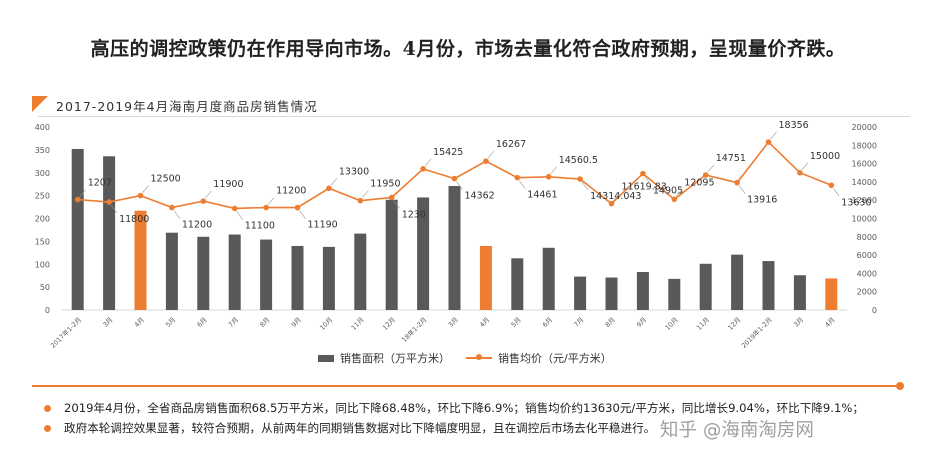 The width and height of the screenshot is (936, 466). I want to click on x-tick-label: 10月, so click(672, 324).